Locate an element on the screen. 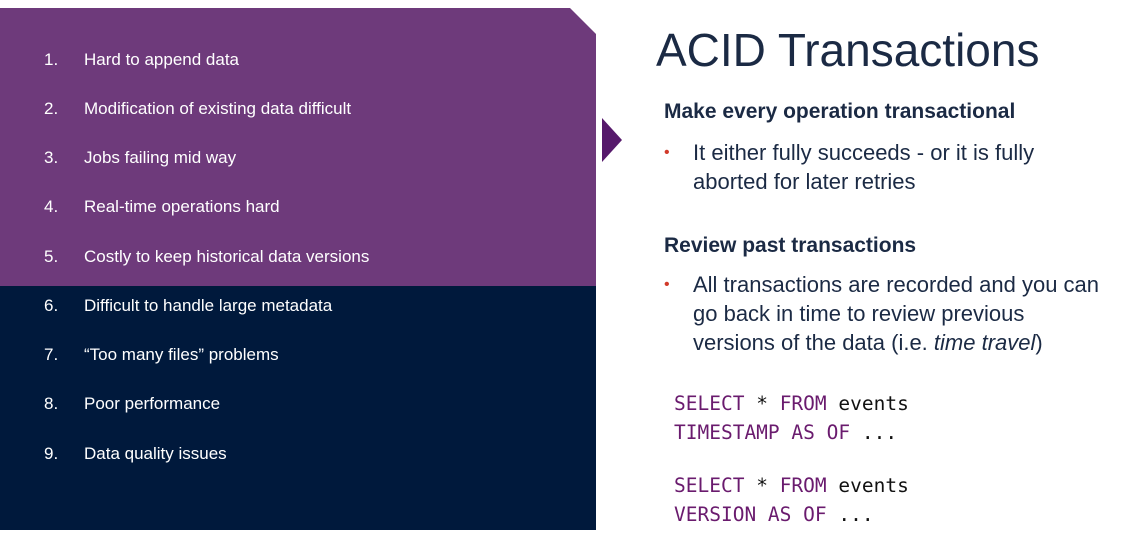 The width and height of the screenshot is (1131, 545). arrow-right-icon is located at coordinates (612, 140).